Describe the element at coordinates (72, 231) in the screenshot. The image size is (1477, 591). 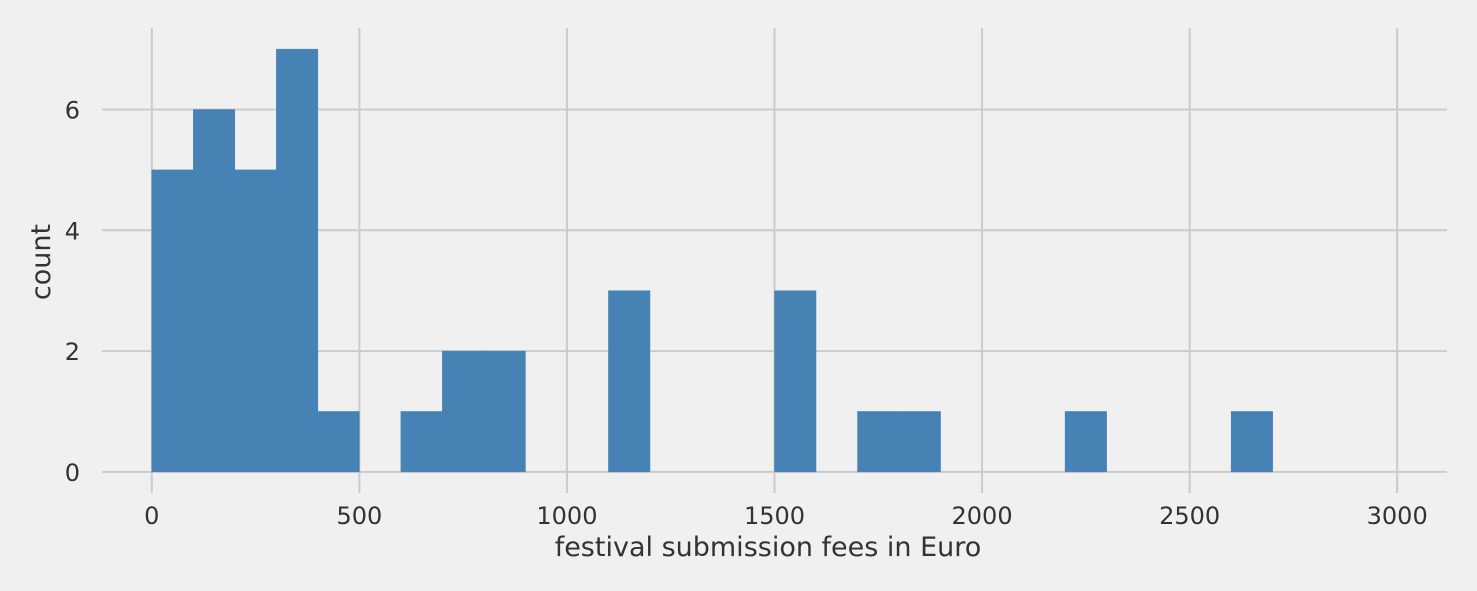
I see `y-tick-4: 4` at that location.